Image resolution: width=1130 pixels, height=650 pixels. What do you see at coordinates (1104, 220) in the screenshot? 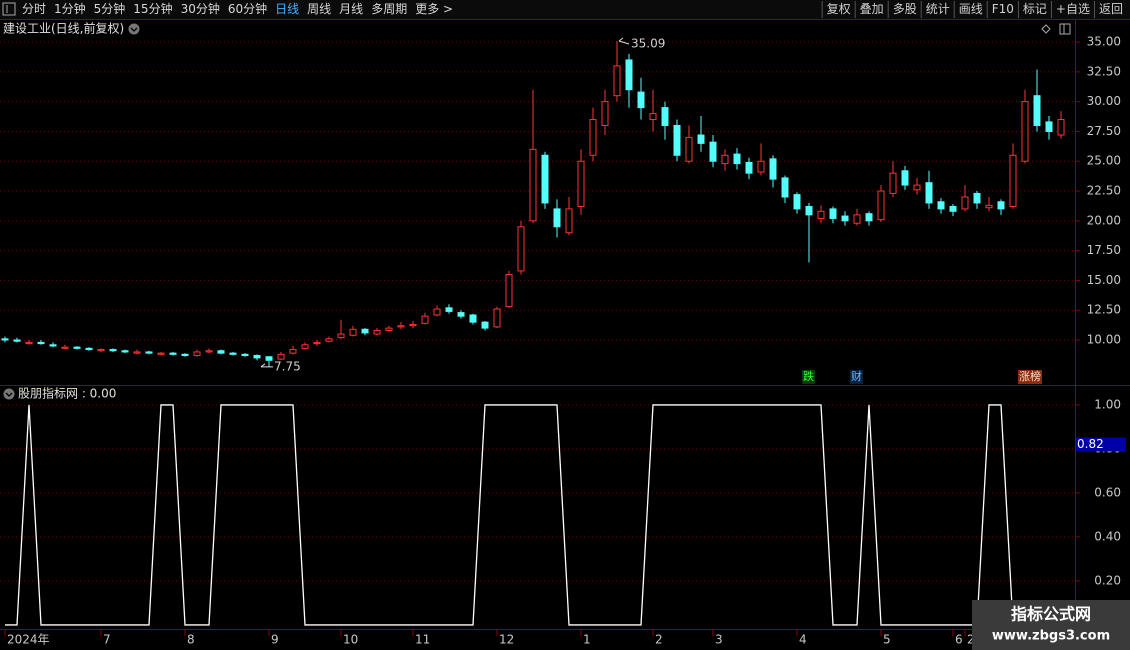
I see `y-tick-label: 20.00` at bounding box center [1104, 220].